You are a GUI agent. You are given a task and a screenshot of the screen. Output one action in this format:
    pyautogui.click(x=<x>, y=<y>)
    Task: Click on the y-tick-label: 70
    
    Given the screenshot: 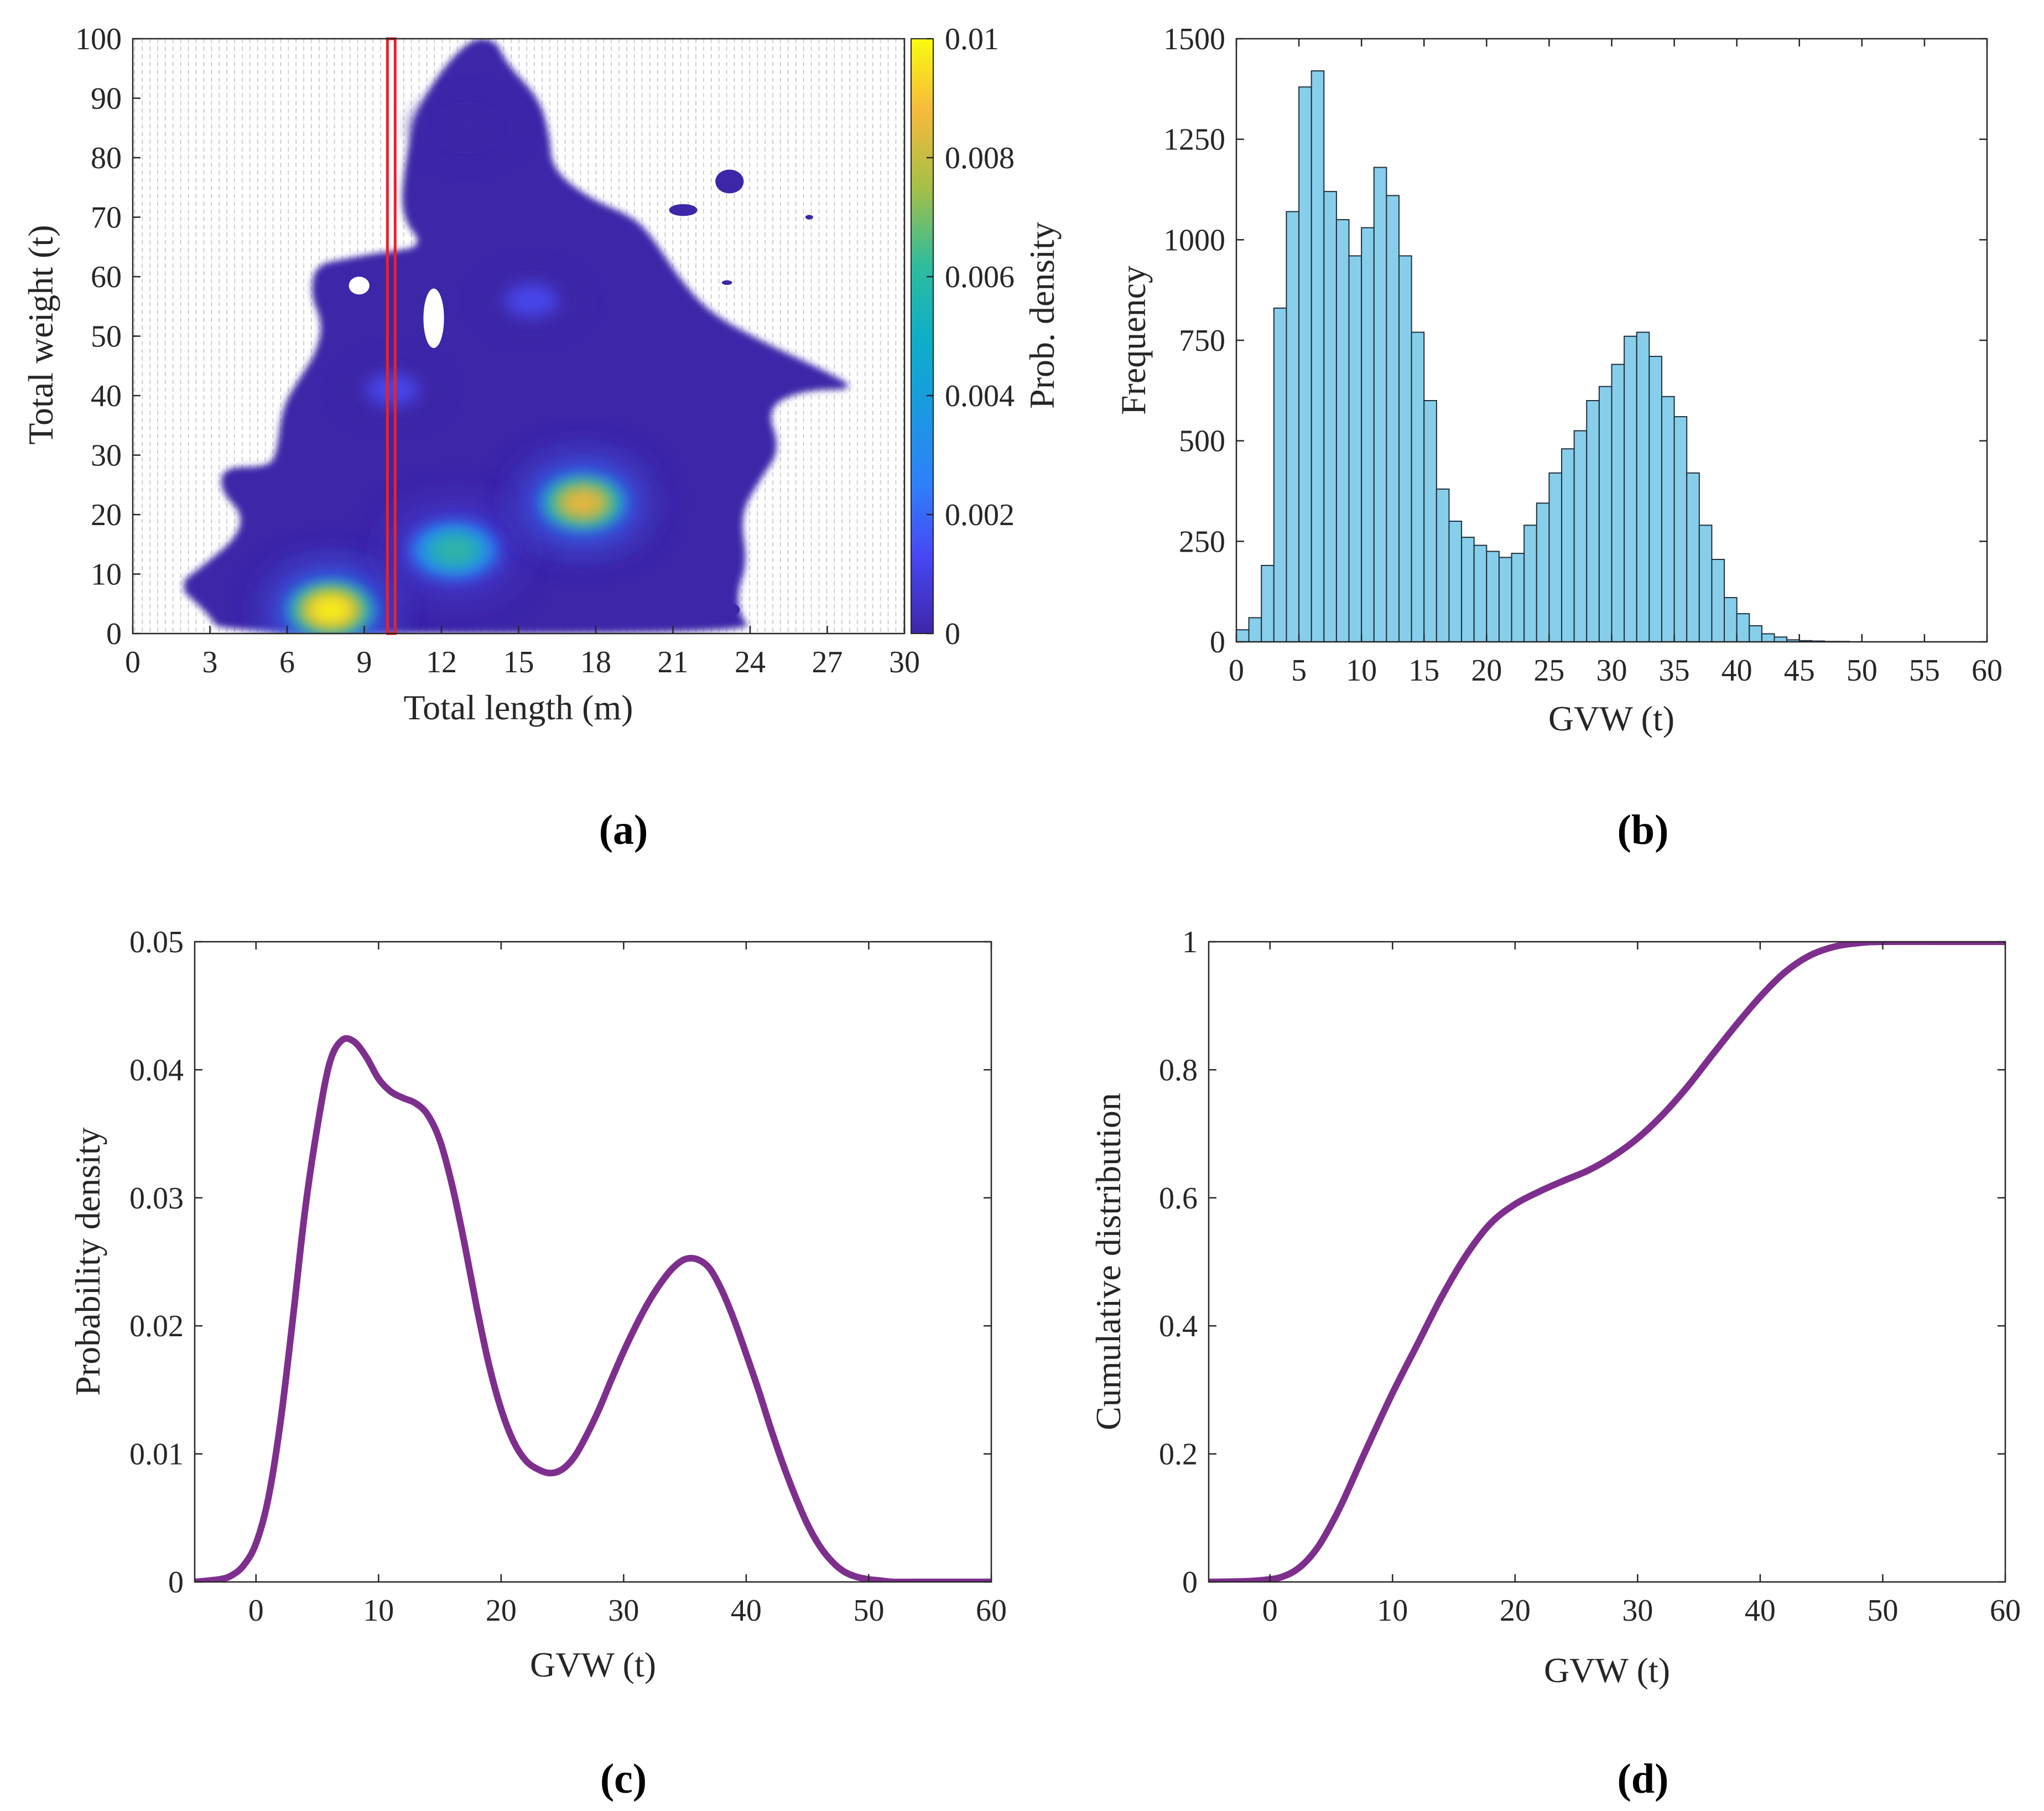 What is the action you would take?
    pyautogui.click(x=106, y=218)
    